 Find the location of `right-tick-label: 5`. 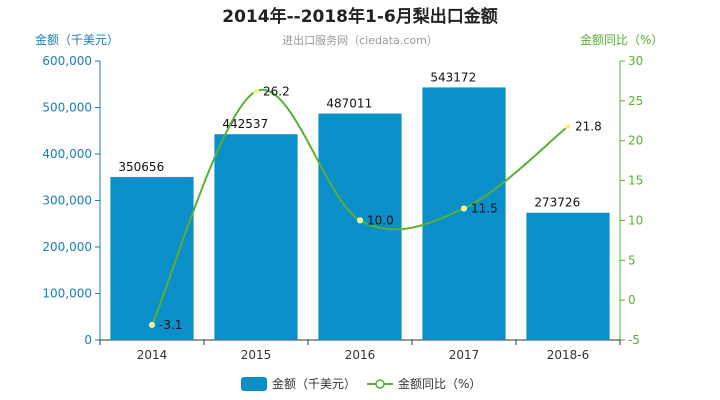

right-tick-label: 5 is located at coordinates (632, 260).